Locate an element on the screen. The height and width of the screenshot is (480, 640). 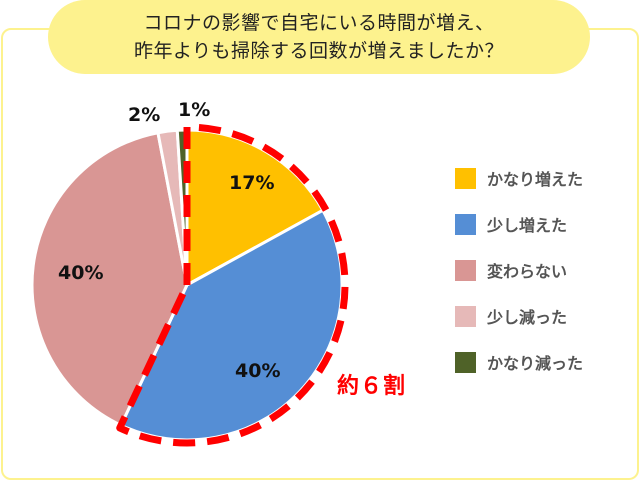
legend-item-sukoshi-hetta: 少し減った is located at coordinates (519, 316).